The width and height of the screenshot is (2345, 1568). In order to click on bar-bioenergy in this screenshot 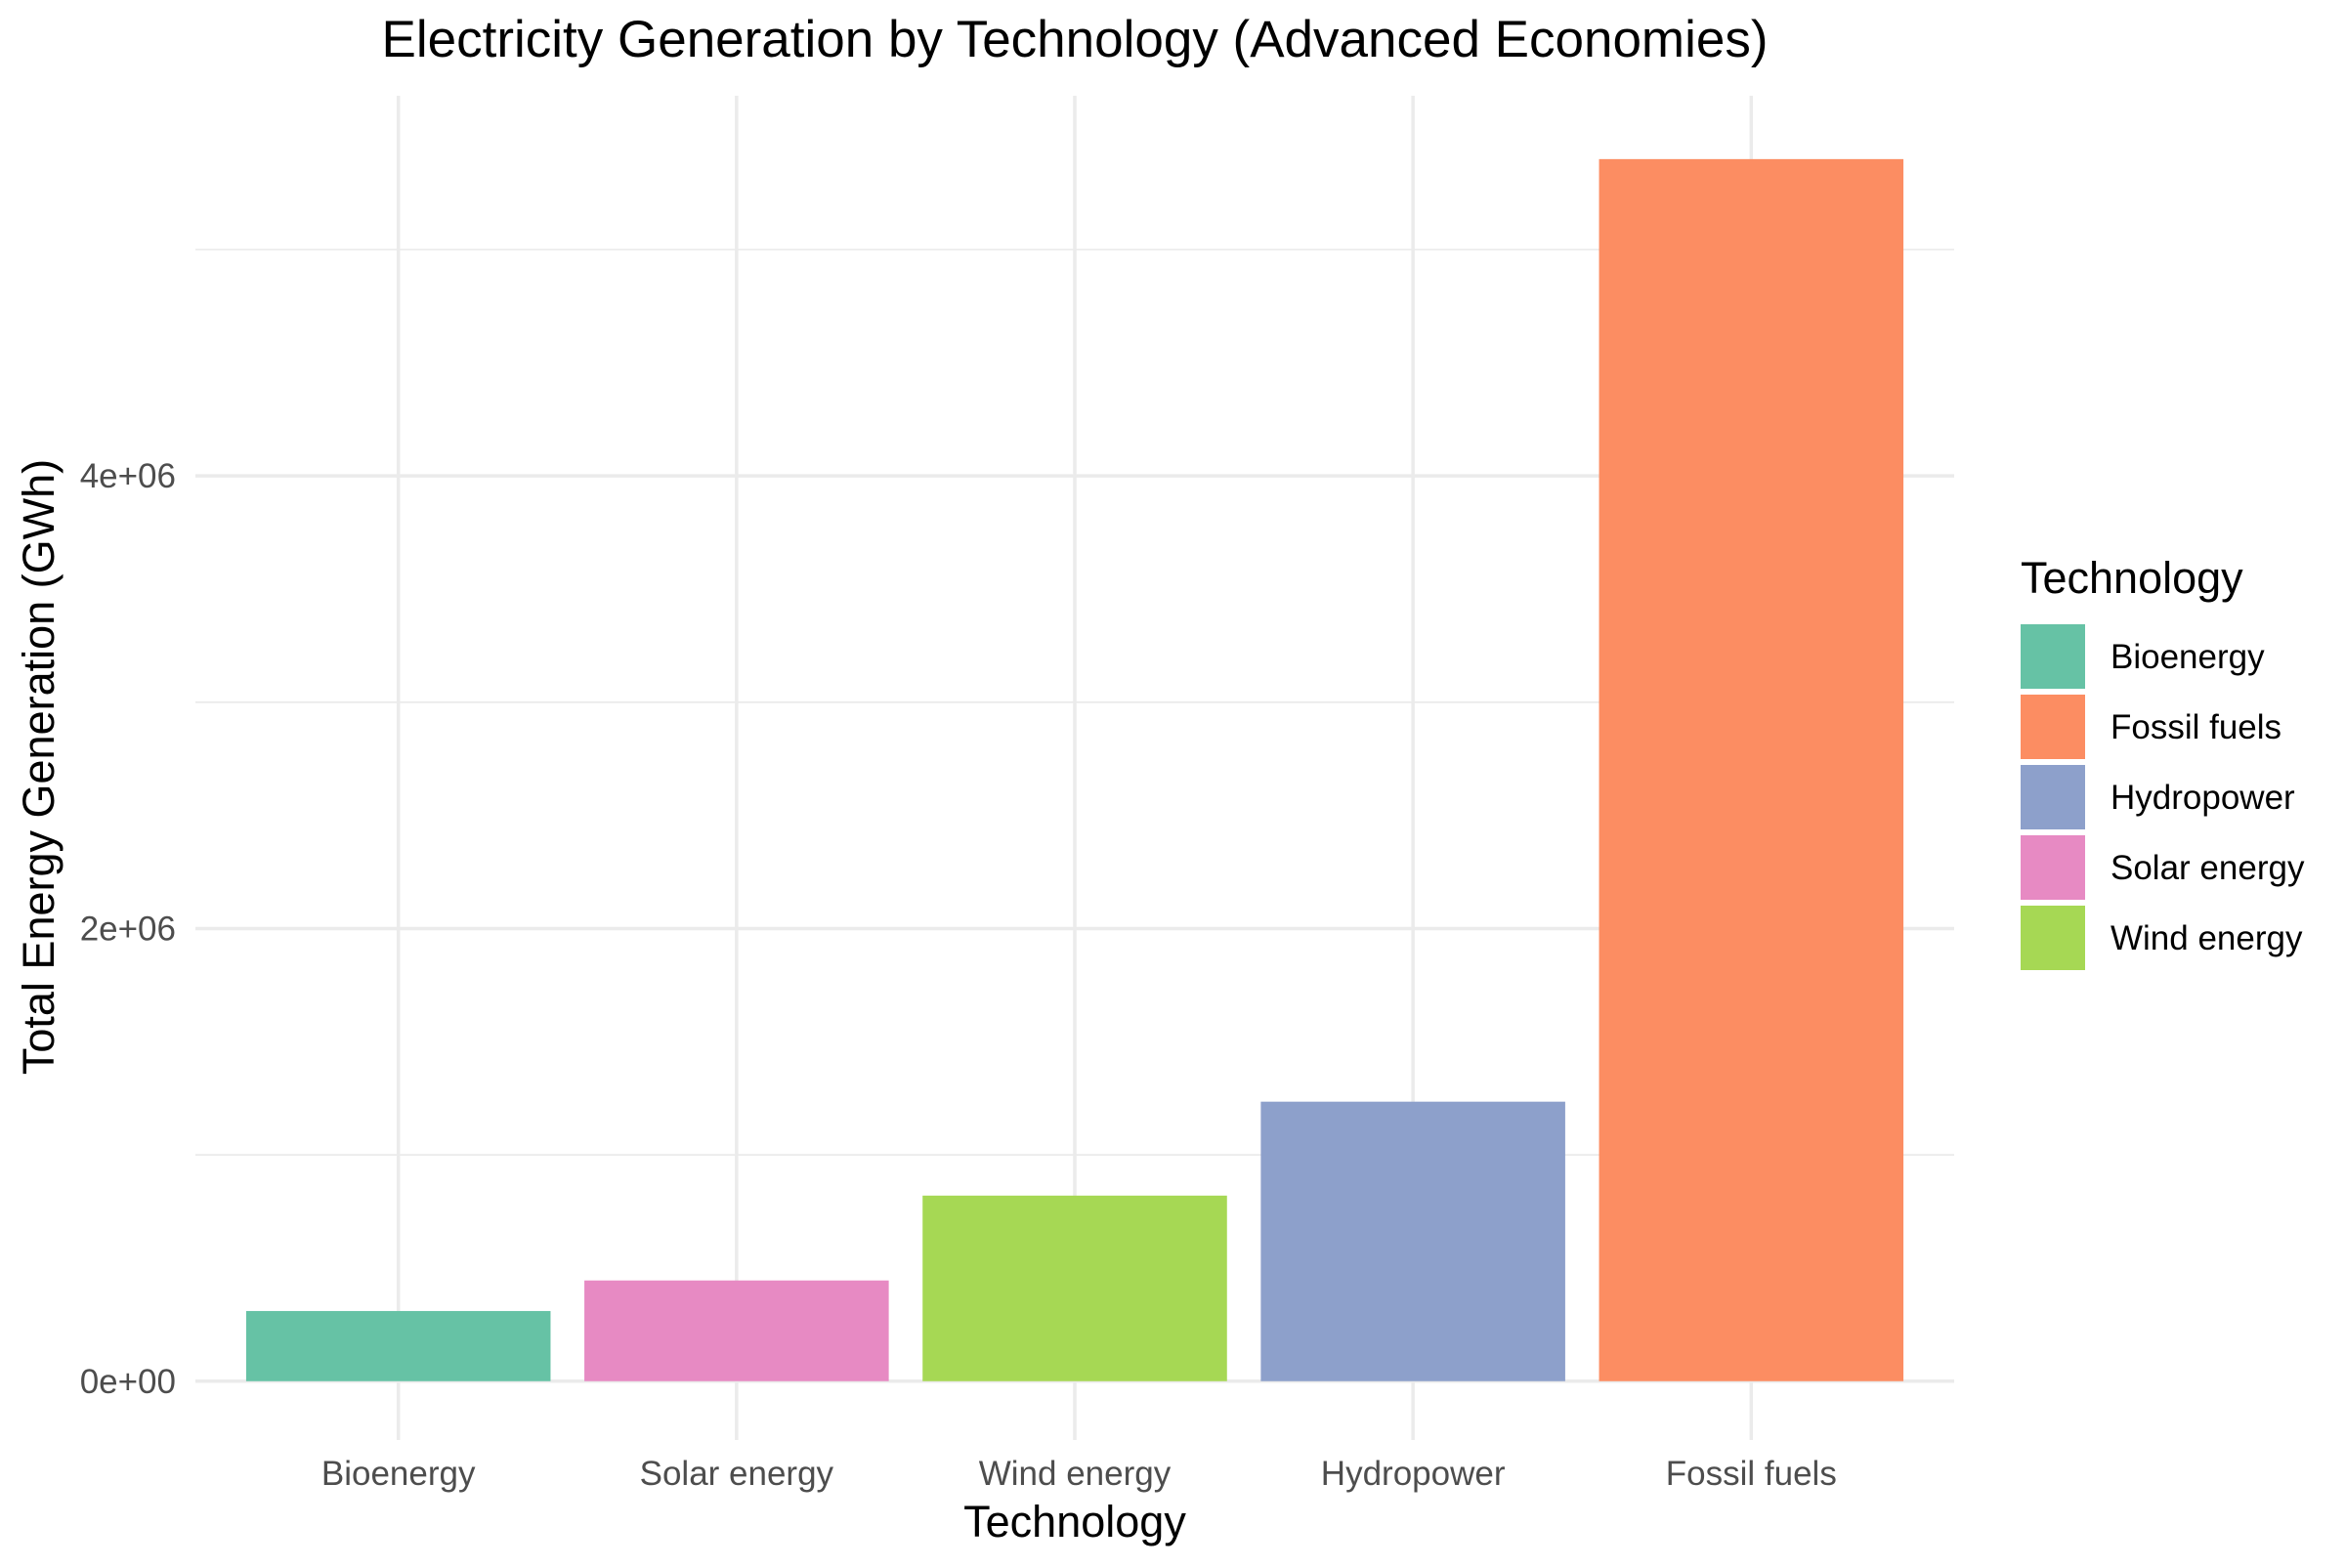, I will do `click(398, 1345)`.